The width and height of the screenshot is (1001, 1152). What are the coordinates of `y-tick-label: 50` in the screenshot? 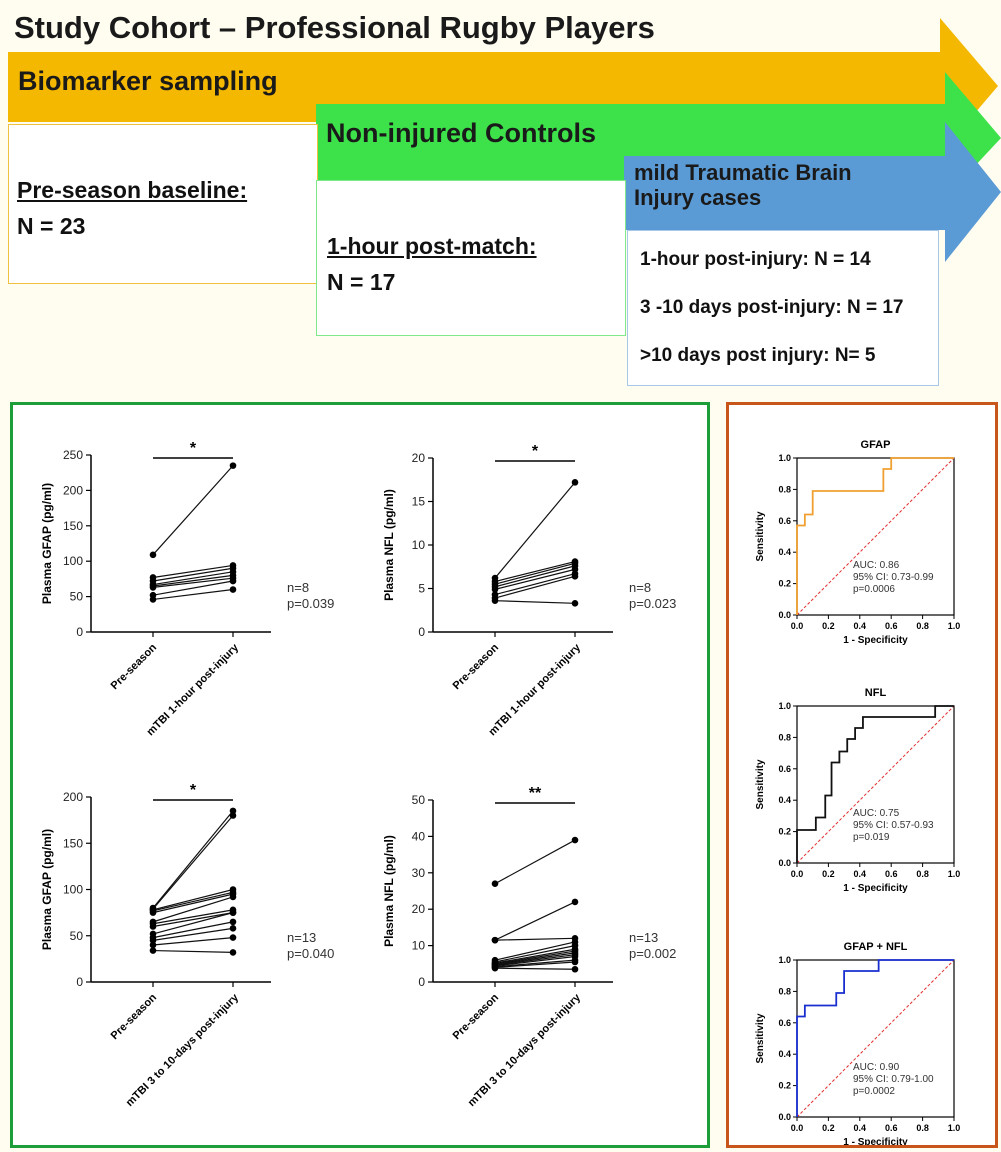 It's located at (77, 936).